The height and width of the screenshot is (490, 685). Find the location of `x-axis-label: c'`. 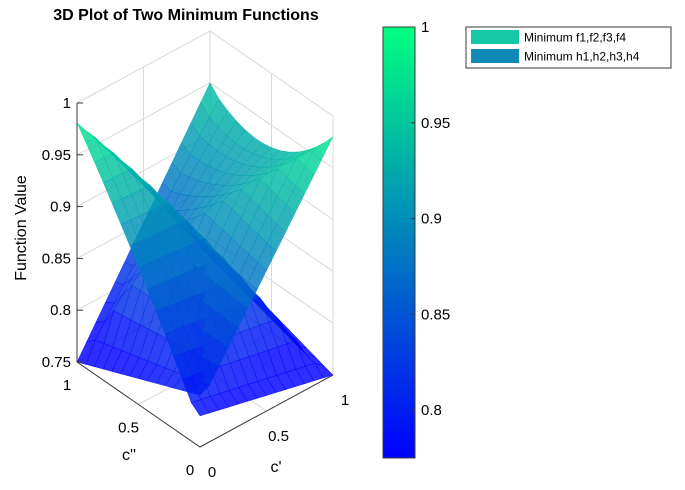

x-axis-label: c' is located at coordinates (275, 467).